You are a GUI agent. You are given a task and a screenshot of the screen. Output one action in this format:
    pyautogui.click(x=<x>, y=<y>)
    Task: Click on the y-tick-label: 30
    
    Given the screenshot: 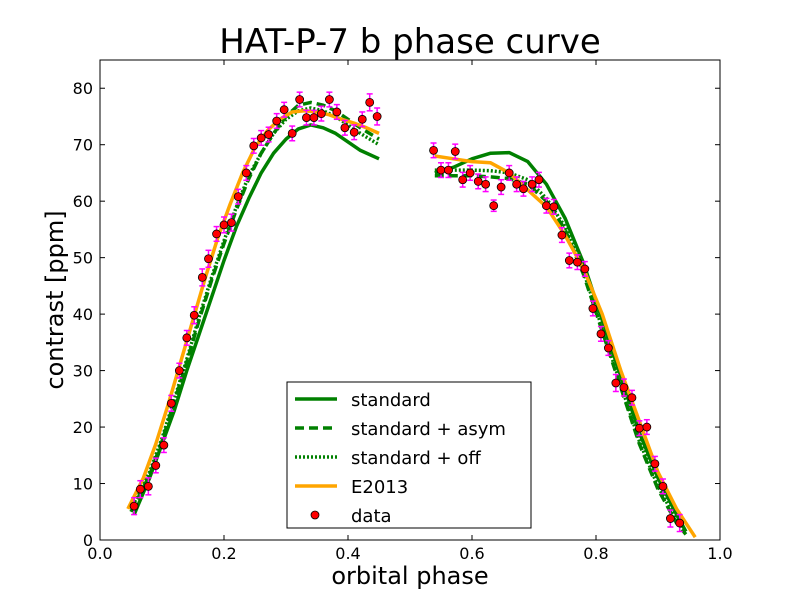 What is the action you would take?
    pyautogui.click(x=83, y=371)
    